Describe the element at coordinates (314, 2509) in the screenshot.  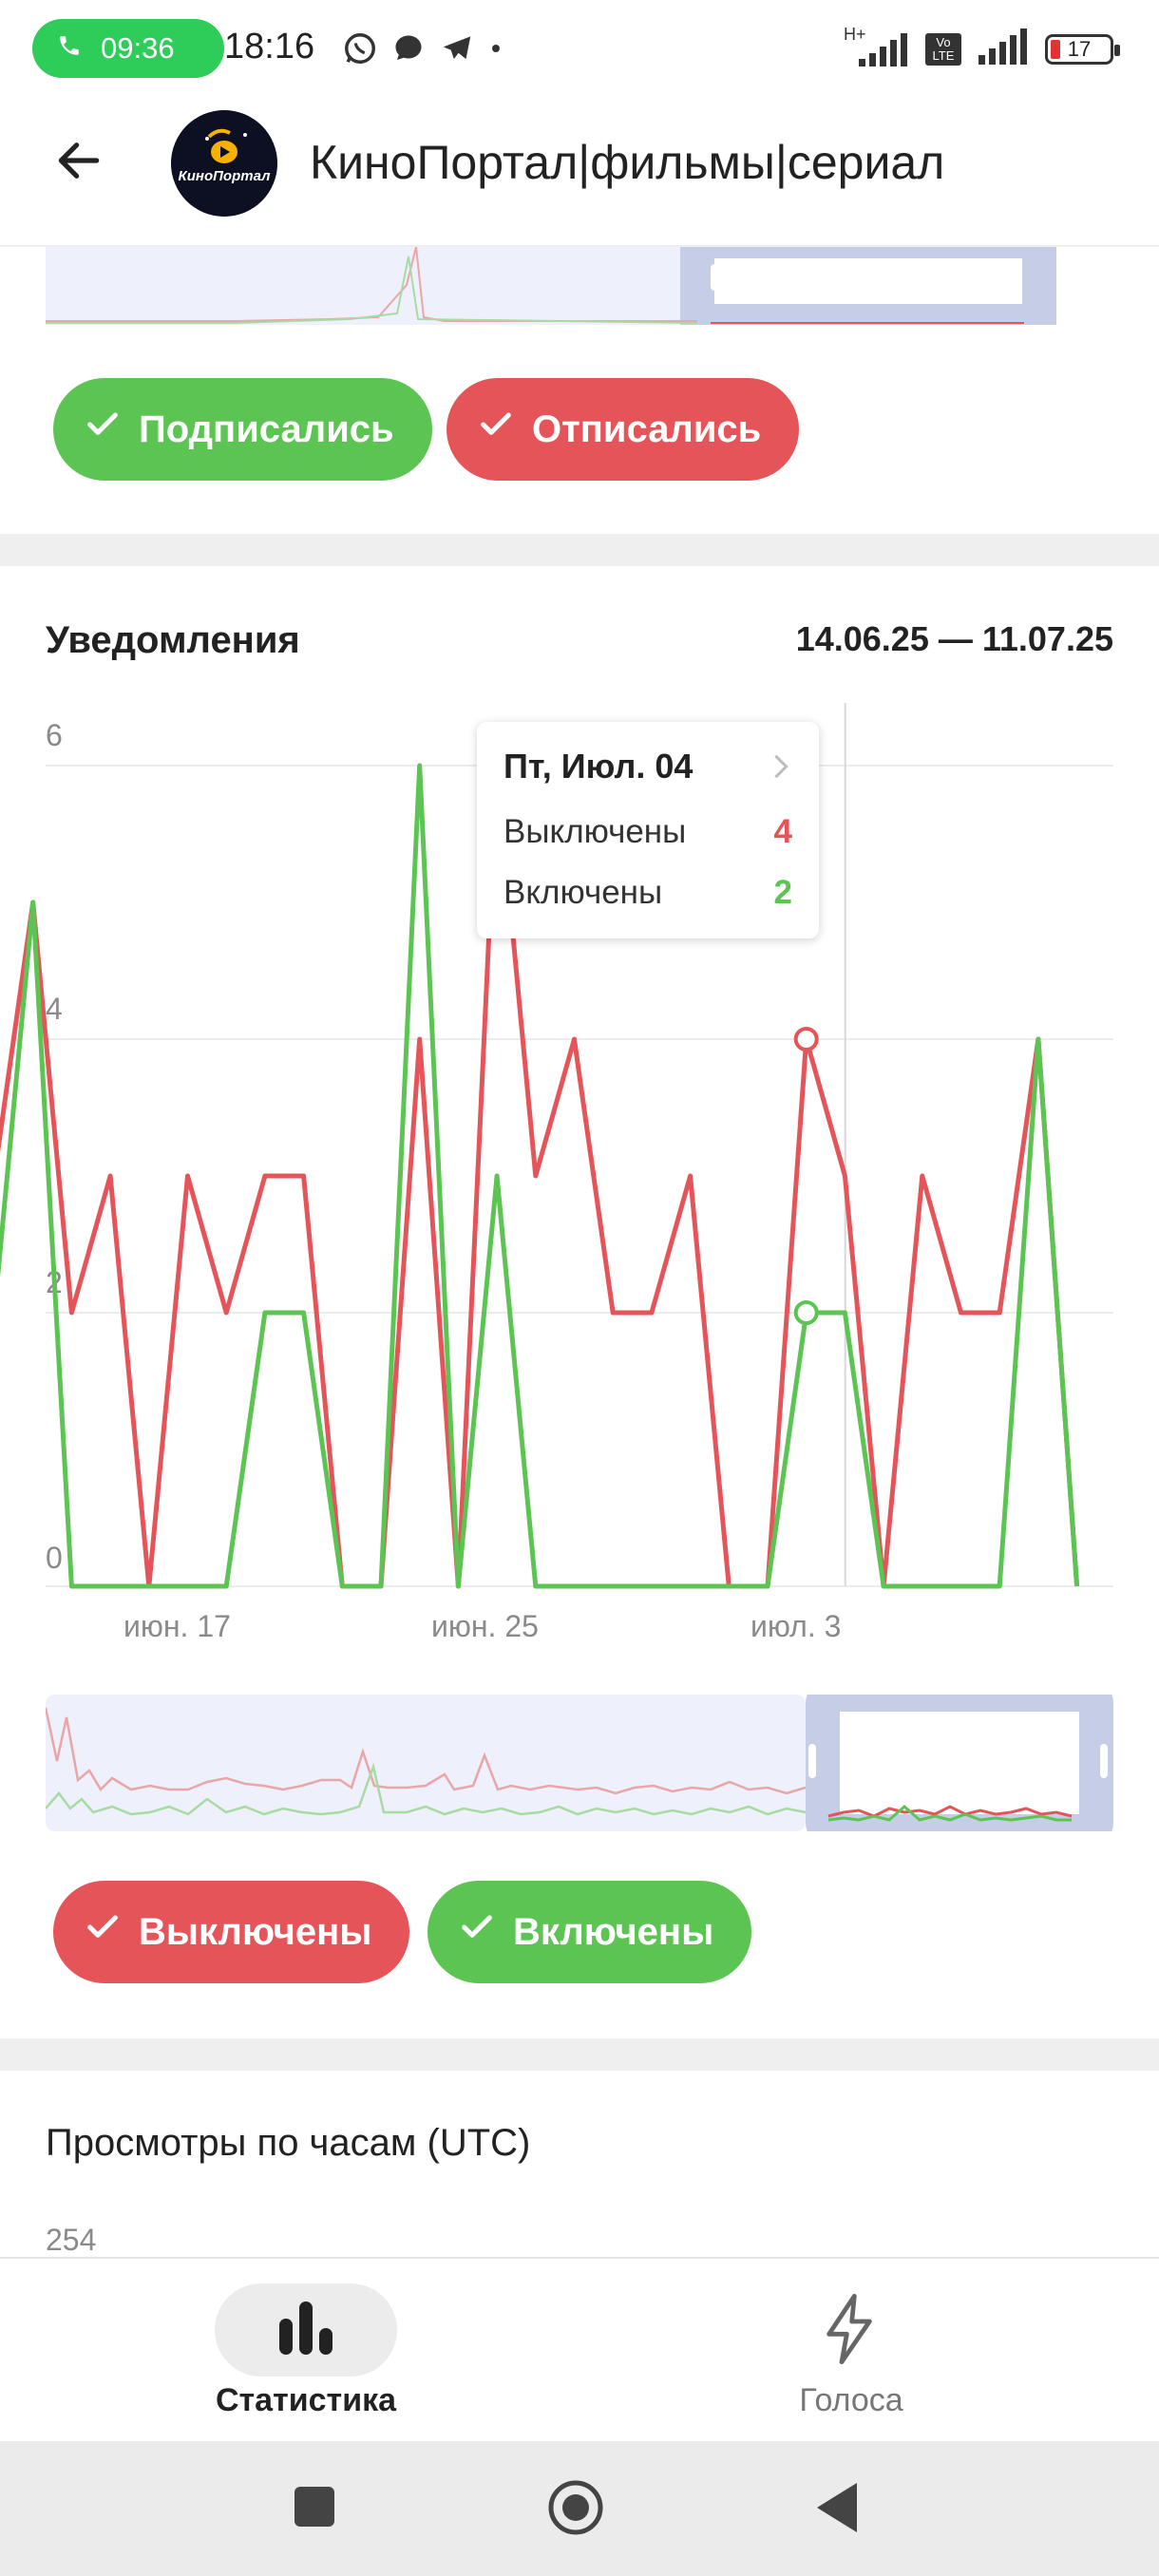
I see `recents-square-icon` at that location.